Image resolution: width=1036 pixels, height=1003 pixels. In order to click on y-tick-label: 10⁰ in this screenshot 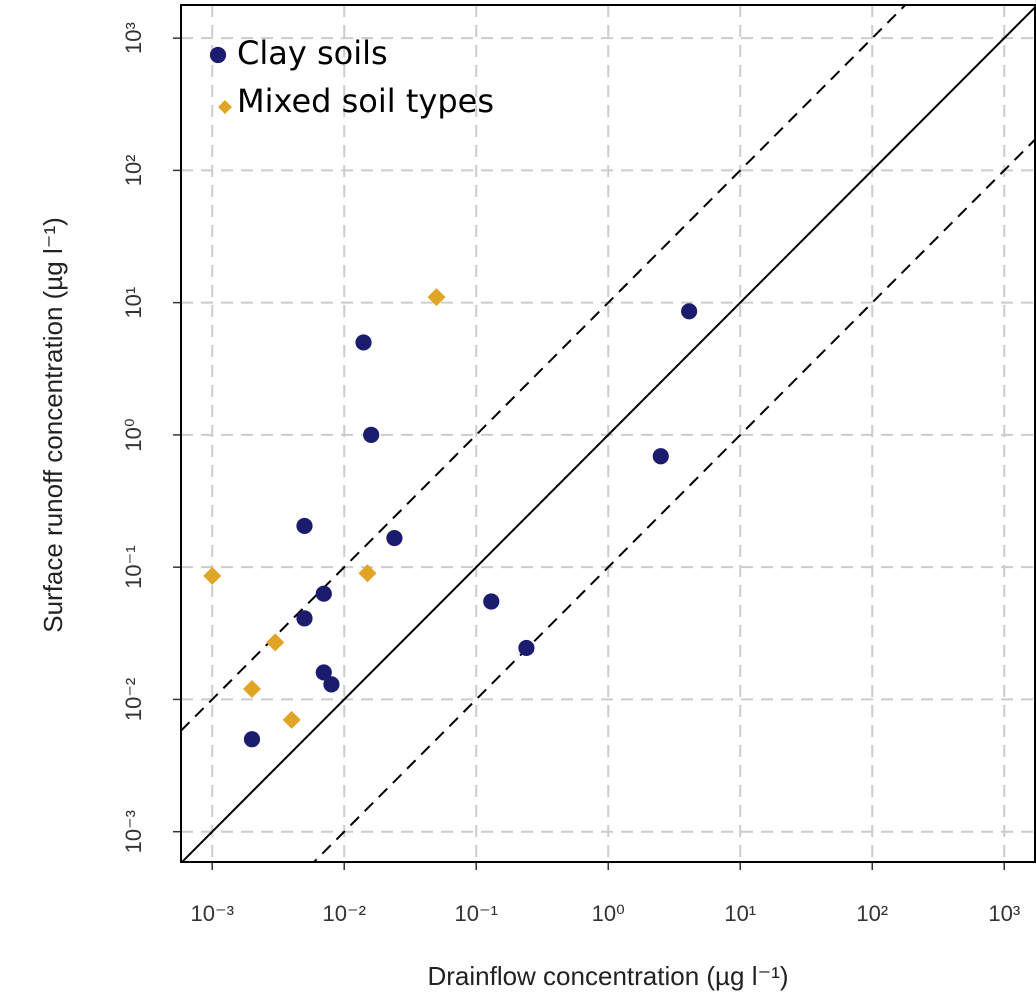, I will do `click(133, 434)`.